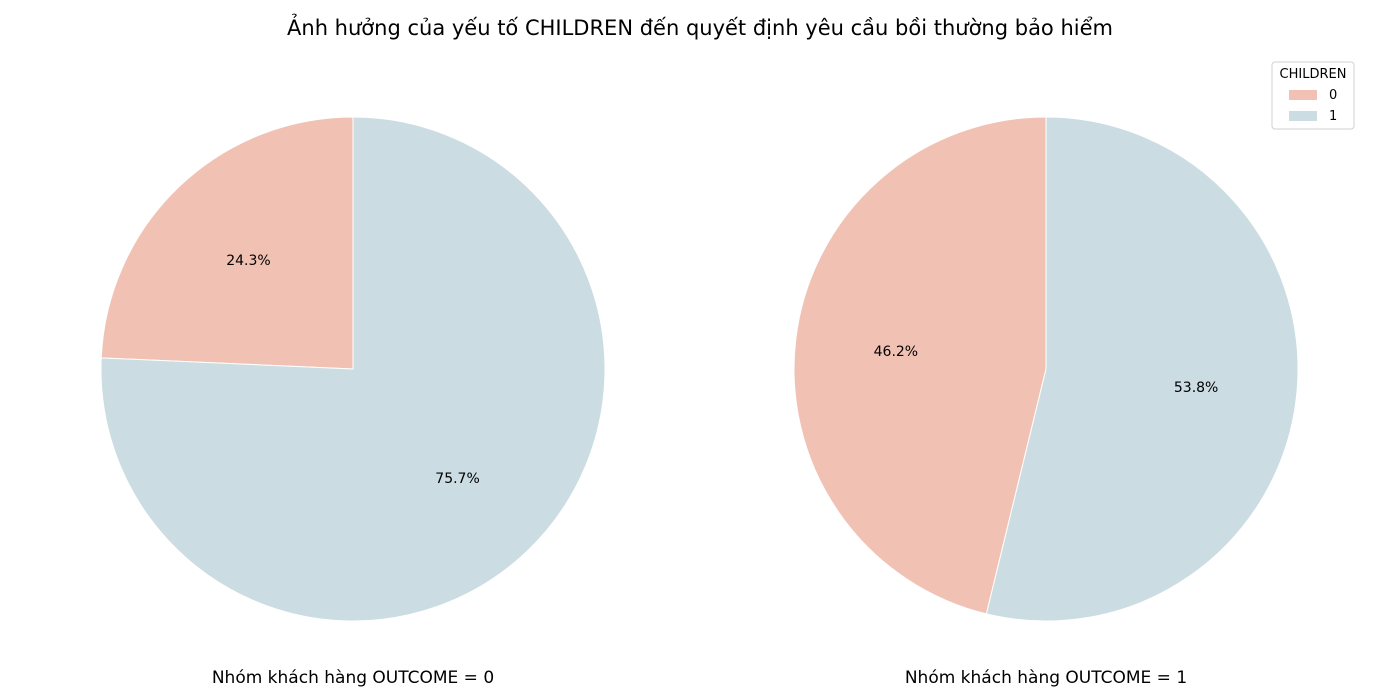 Image resolution: width=1400 pixels, height=700 pixels. What do you see at coordinates (1046, 678) in the screenshot?
I see `pie-title-outcome-1: Nhóm khách hàng OUTCOME = 1` at bounding box center [1046, 678].